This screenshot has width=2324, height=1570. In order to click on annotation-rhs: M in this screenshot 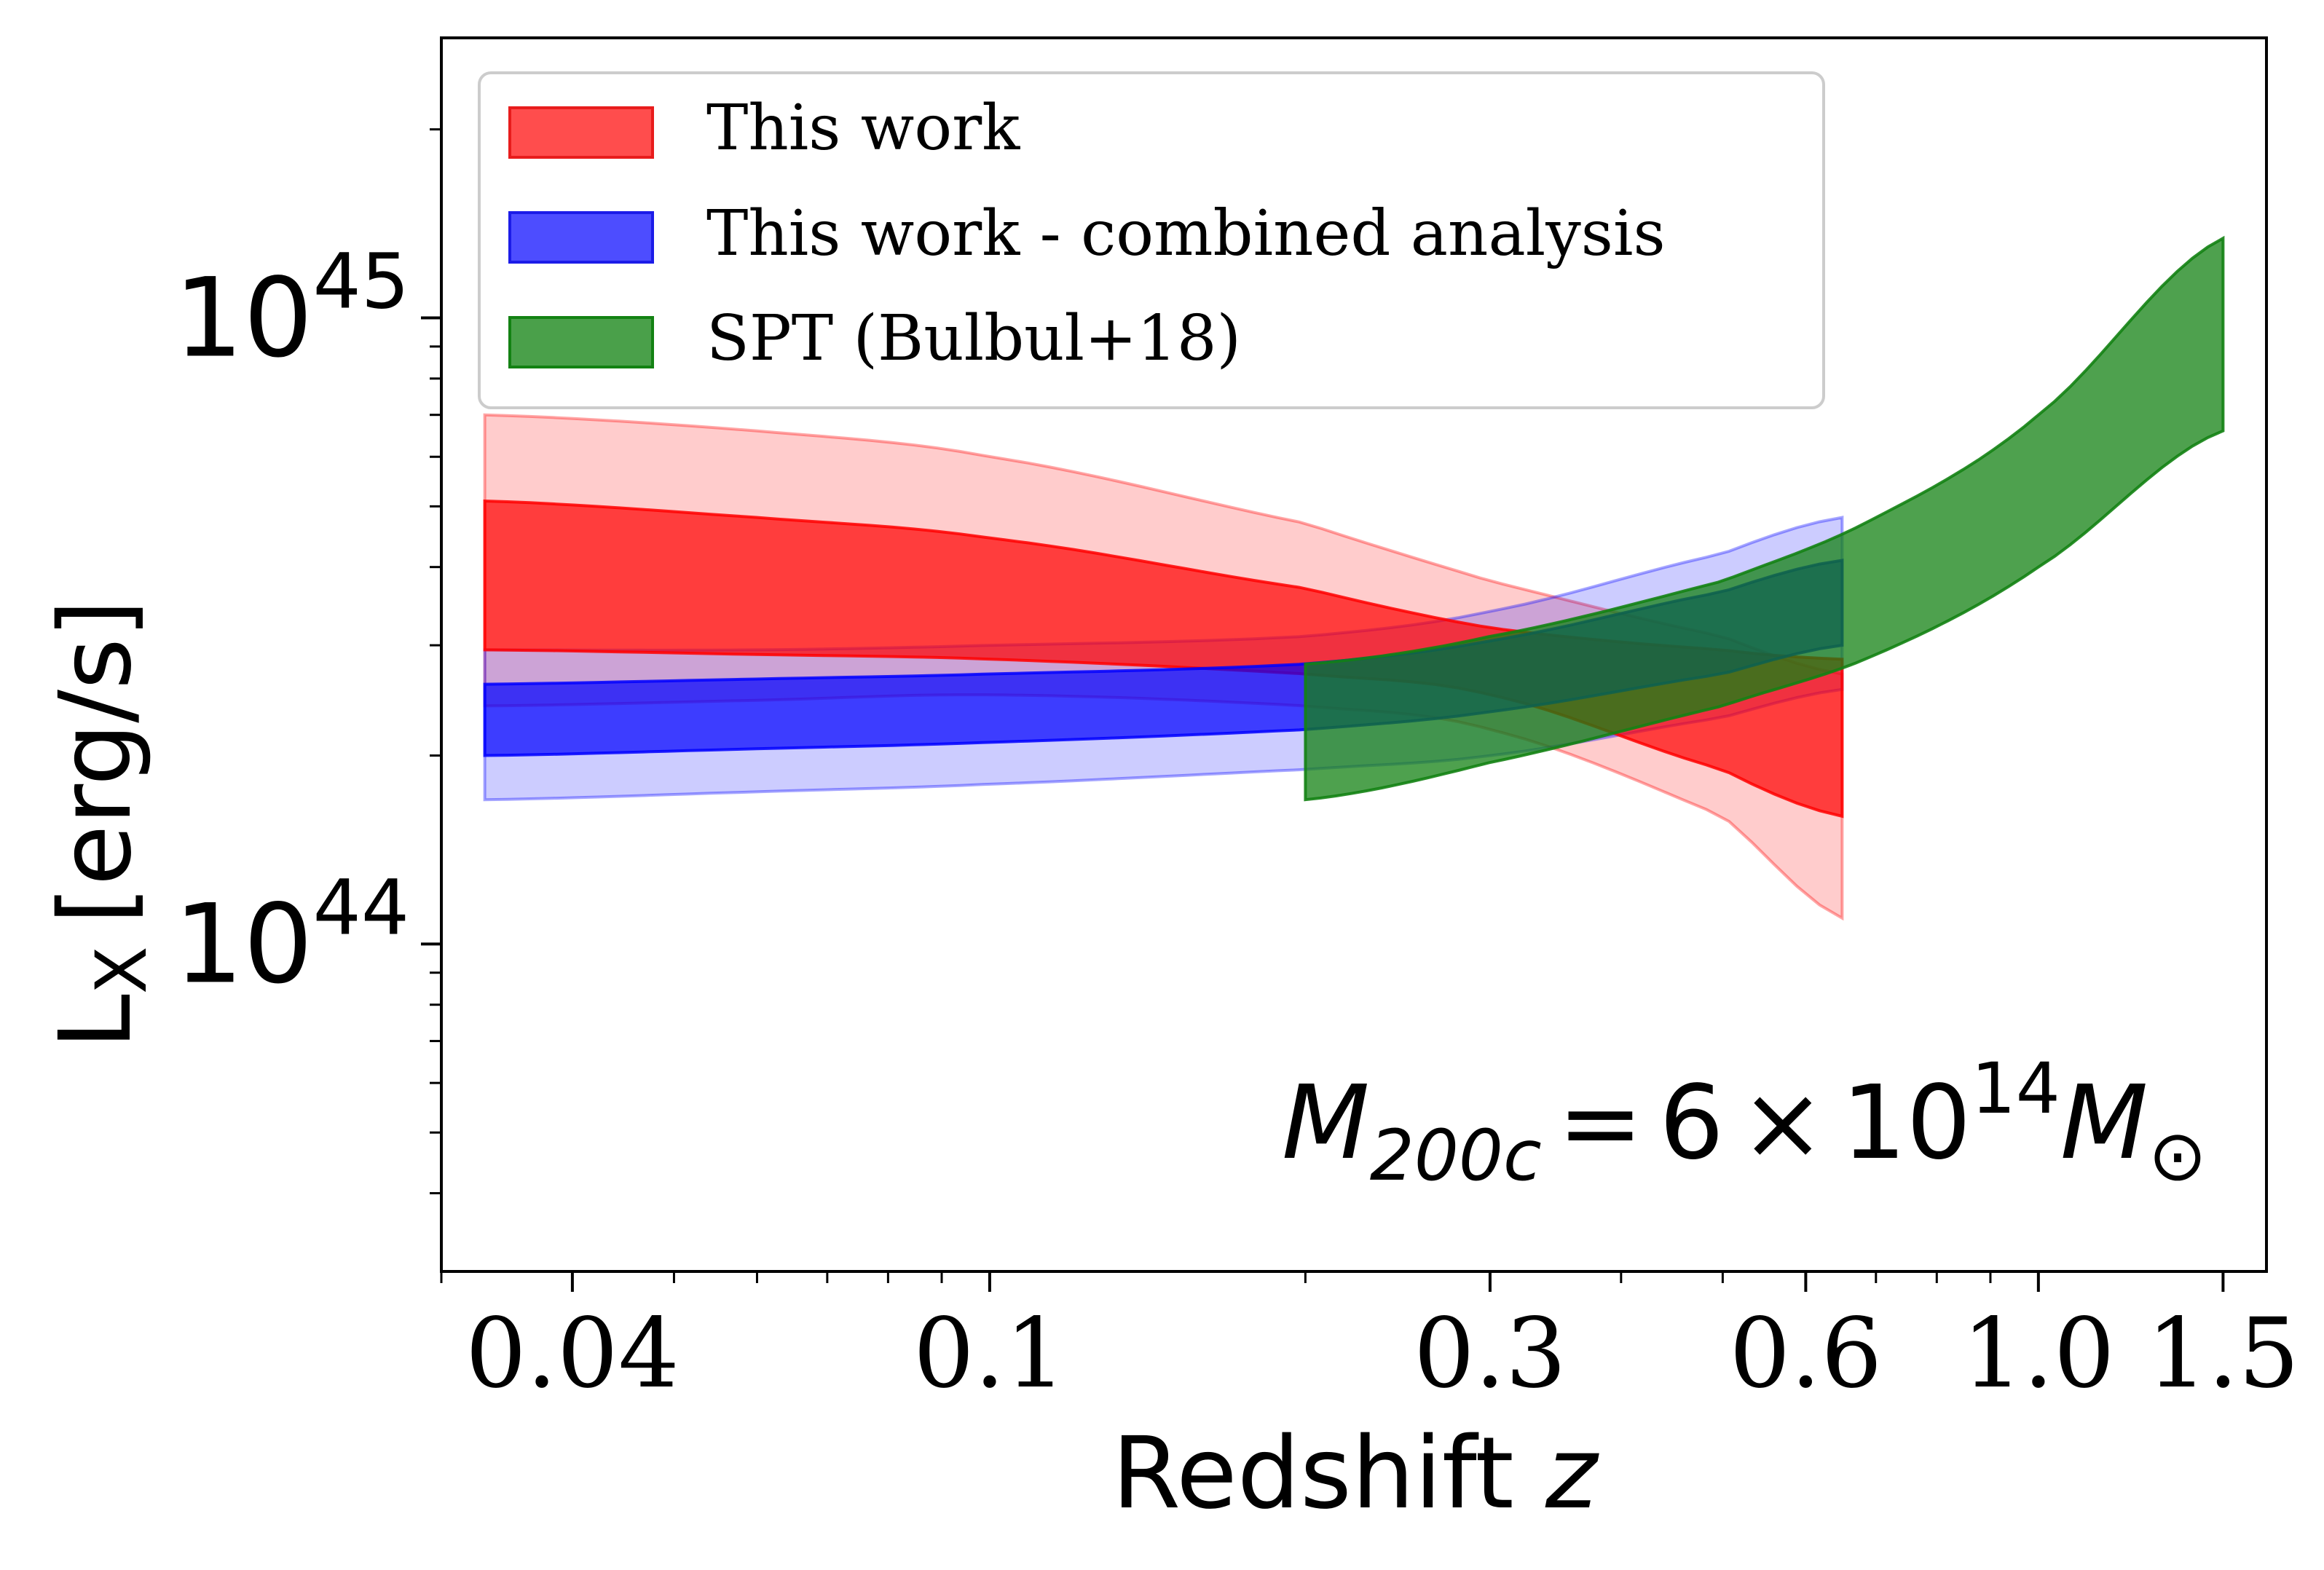, I will do `click(2104, 1123)`.